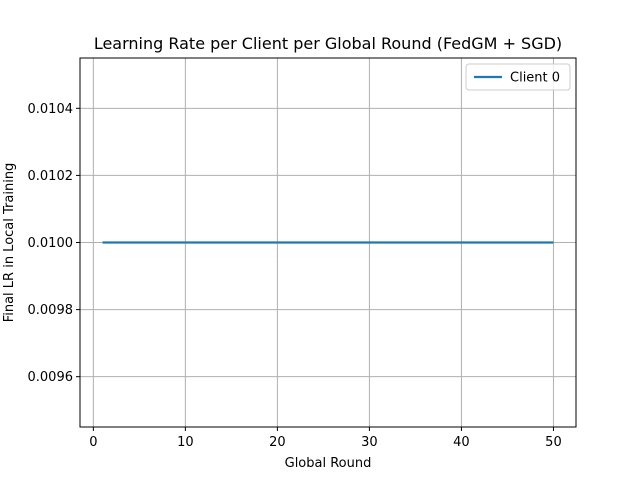 The image size is (640, 480). I want to click on legend: Client 0, so click(518, 77).